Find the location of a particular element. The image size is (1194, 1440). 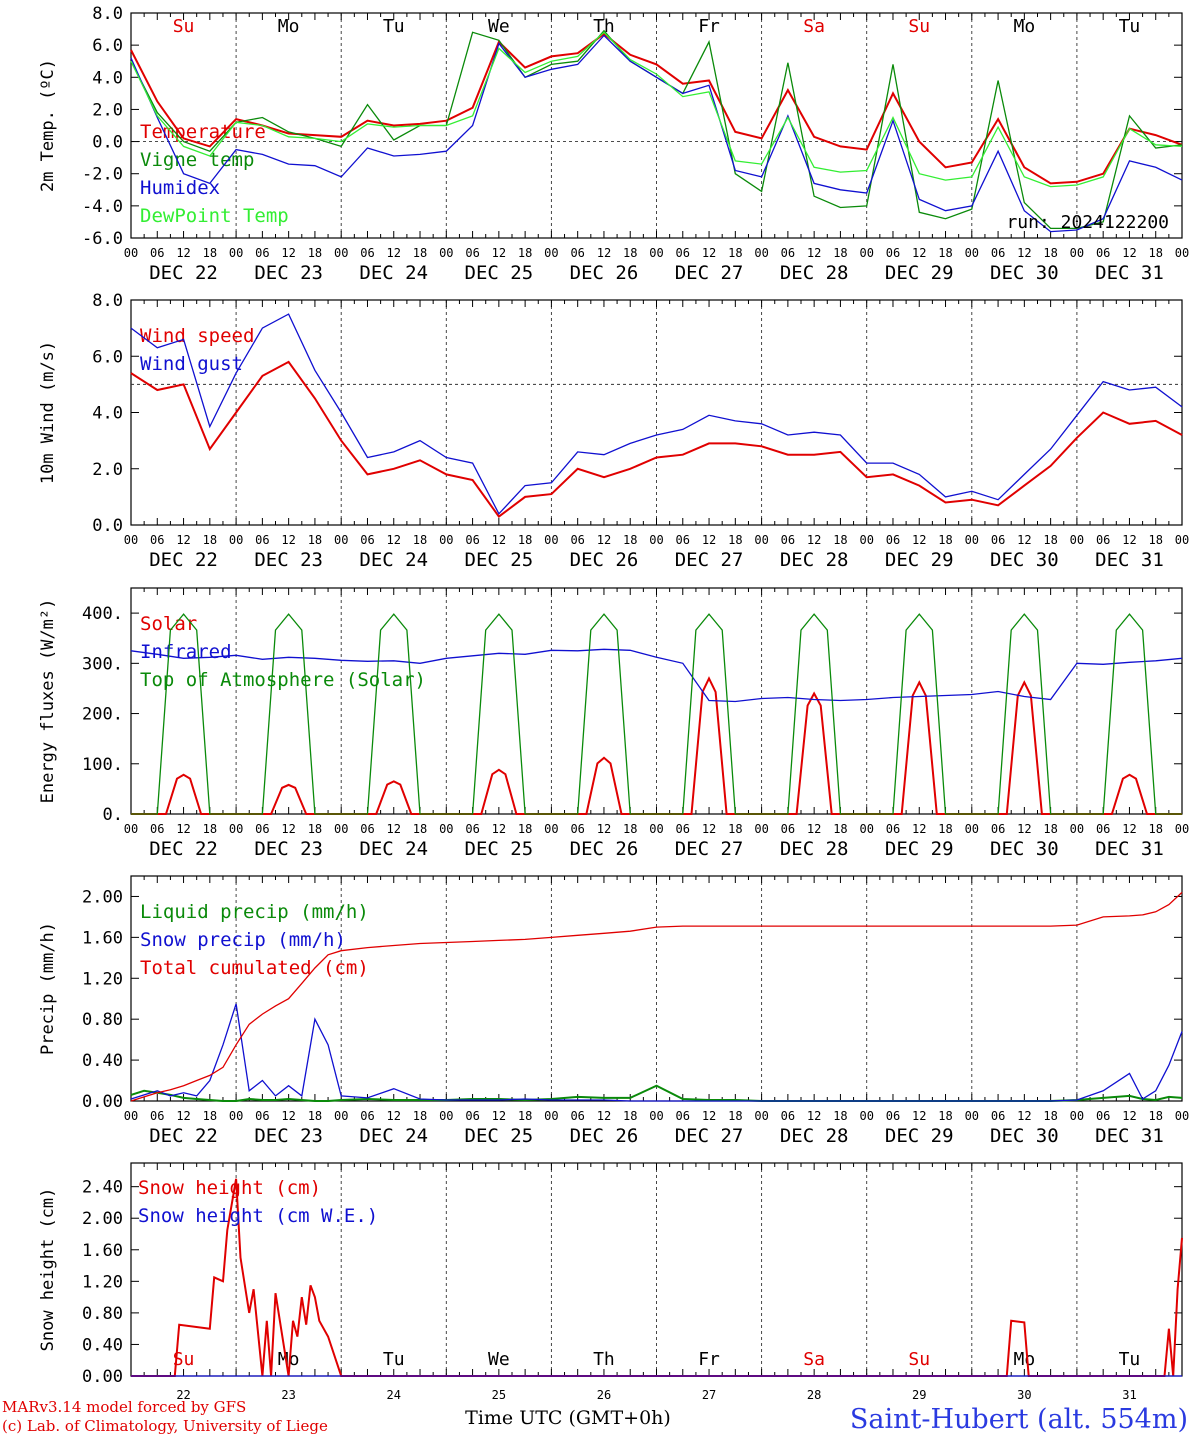

legend-entry: Snow height (cm) is located at coordinates (229, 1188).